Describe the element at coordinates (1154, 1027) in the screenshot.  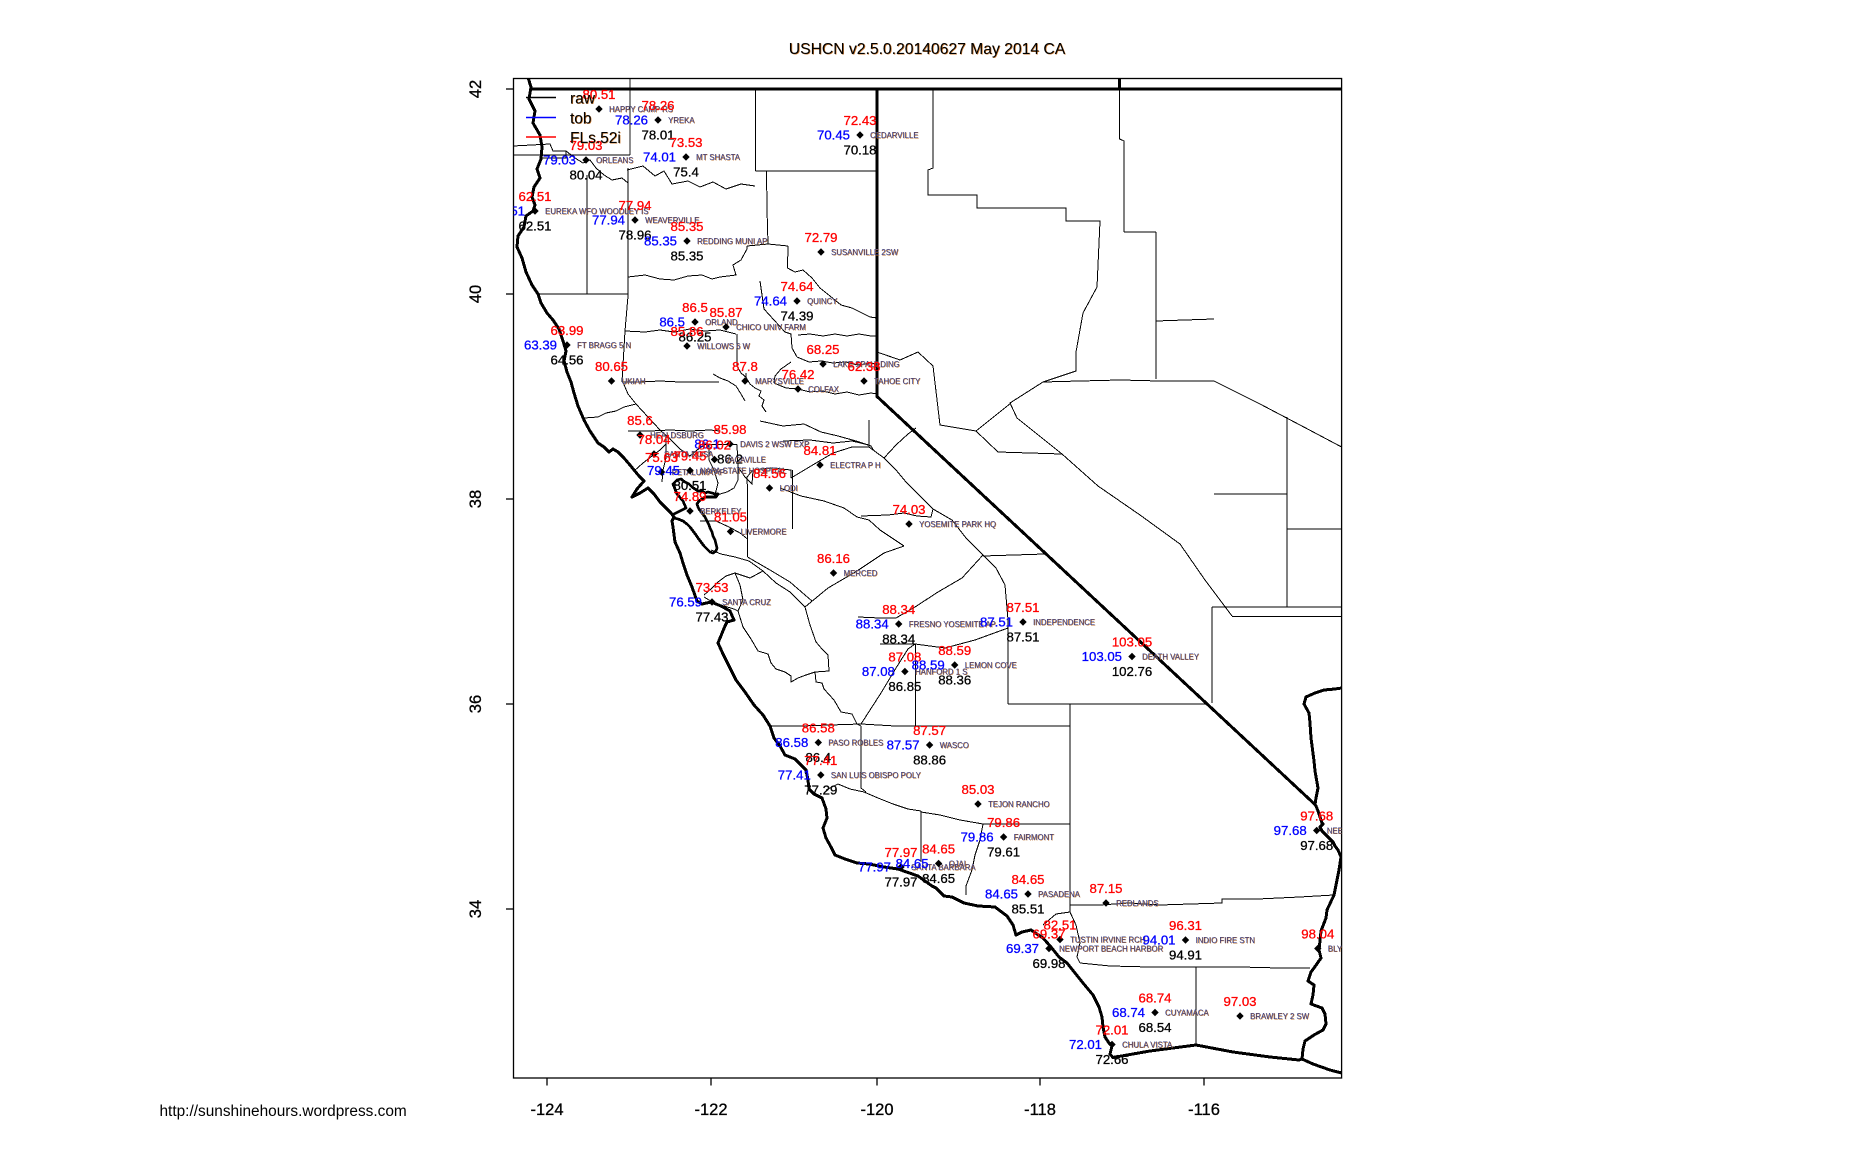
I see `svg-text: 68.54` at that location.